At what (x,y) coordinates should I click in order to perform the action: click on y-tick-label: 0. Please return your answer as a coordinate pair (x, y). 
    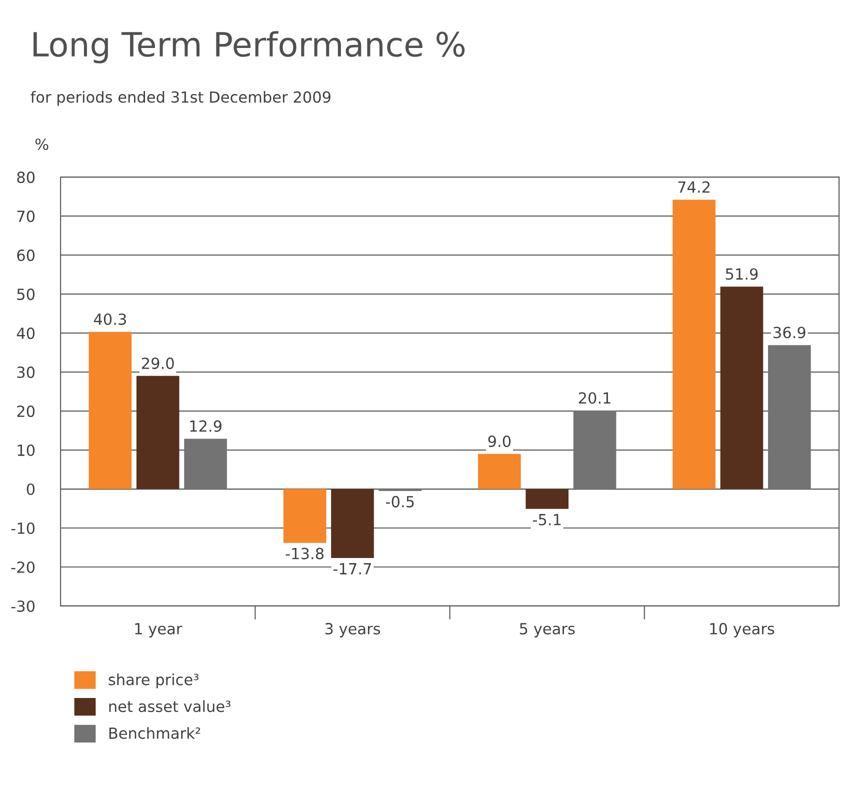
    Looking at the image, I should click on (30, 489).